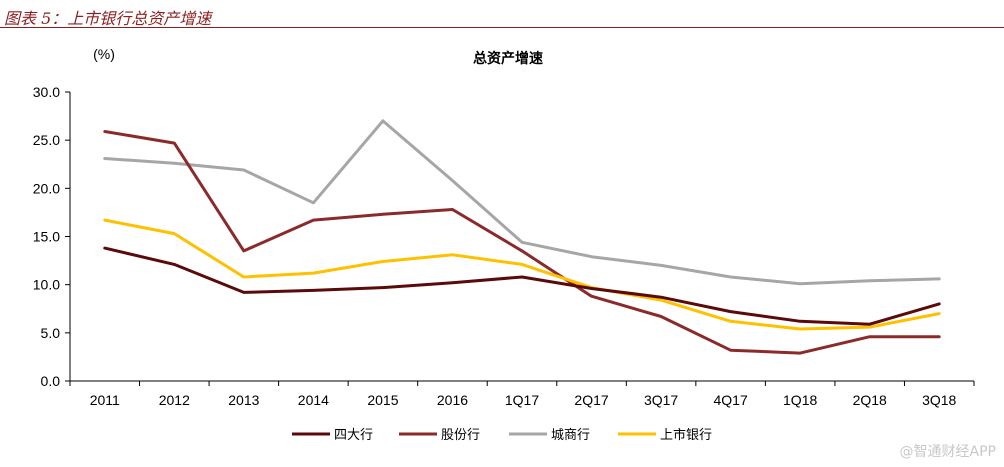 This screenshot has height=467, width=1004. What do you see at coordinates (105, 400) in the screenshot?
I see `x-tick-label: 2011` at bounding box center [105, 400].